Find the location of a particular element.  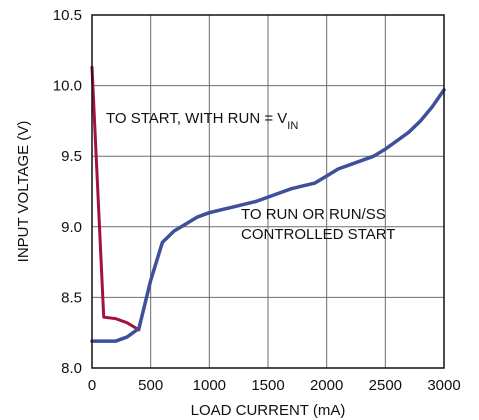

x-axis-title: LOAD CURRENT (mA) is located at coordinates (268, 410).